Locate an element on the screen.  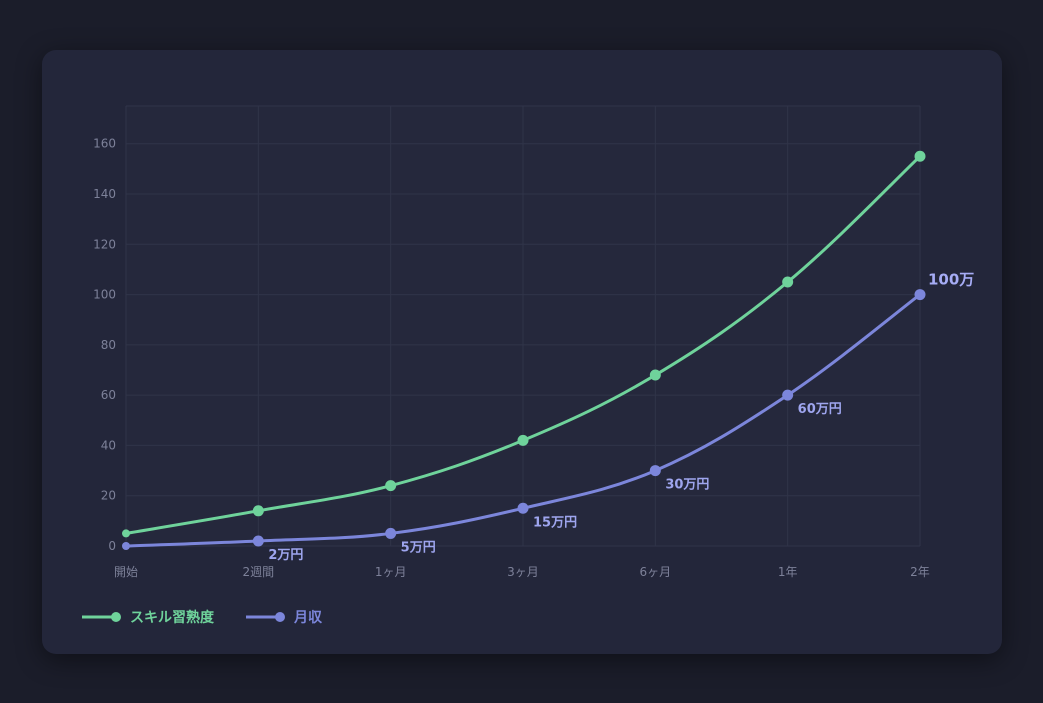
x-tick-label: 開始 is located at coordinates (126, 572).